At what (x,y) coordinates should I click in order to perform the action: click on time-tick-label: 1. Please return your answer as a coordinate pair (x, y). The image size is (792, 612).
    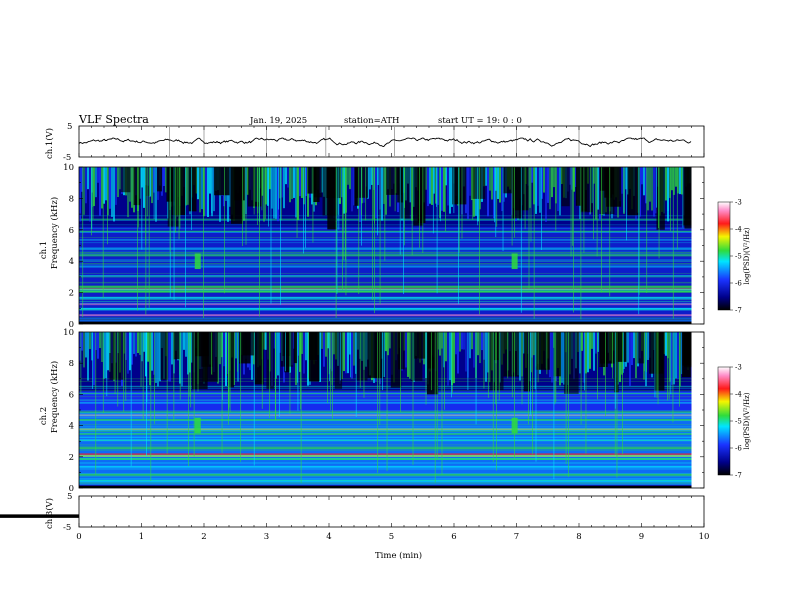
    Looking at the image, I should click on (141, 537).